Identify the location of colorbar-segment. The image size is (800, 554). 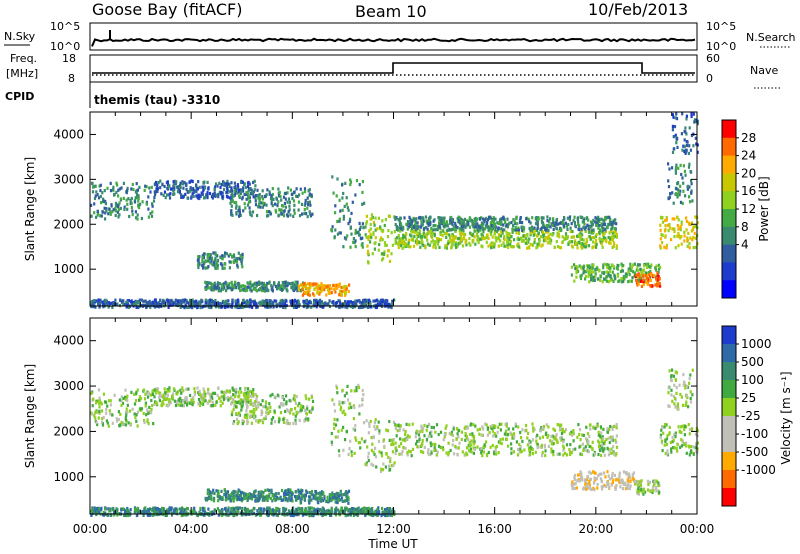
(729, 271).